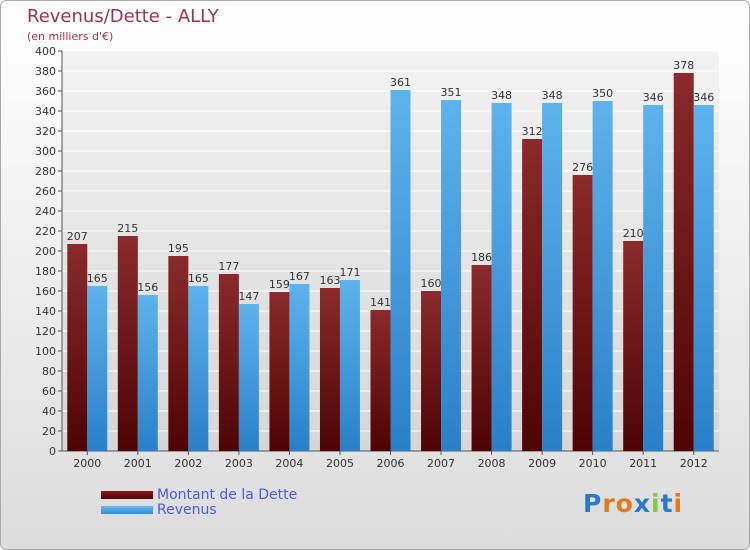 This screenshot has width=750, height=550. Describe the element at coordinates (400, 82) in the screenshot. I see `bar-revenue-label: 361` at that location.